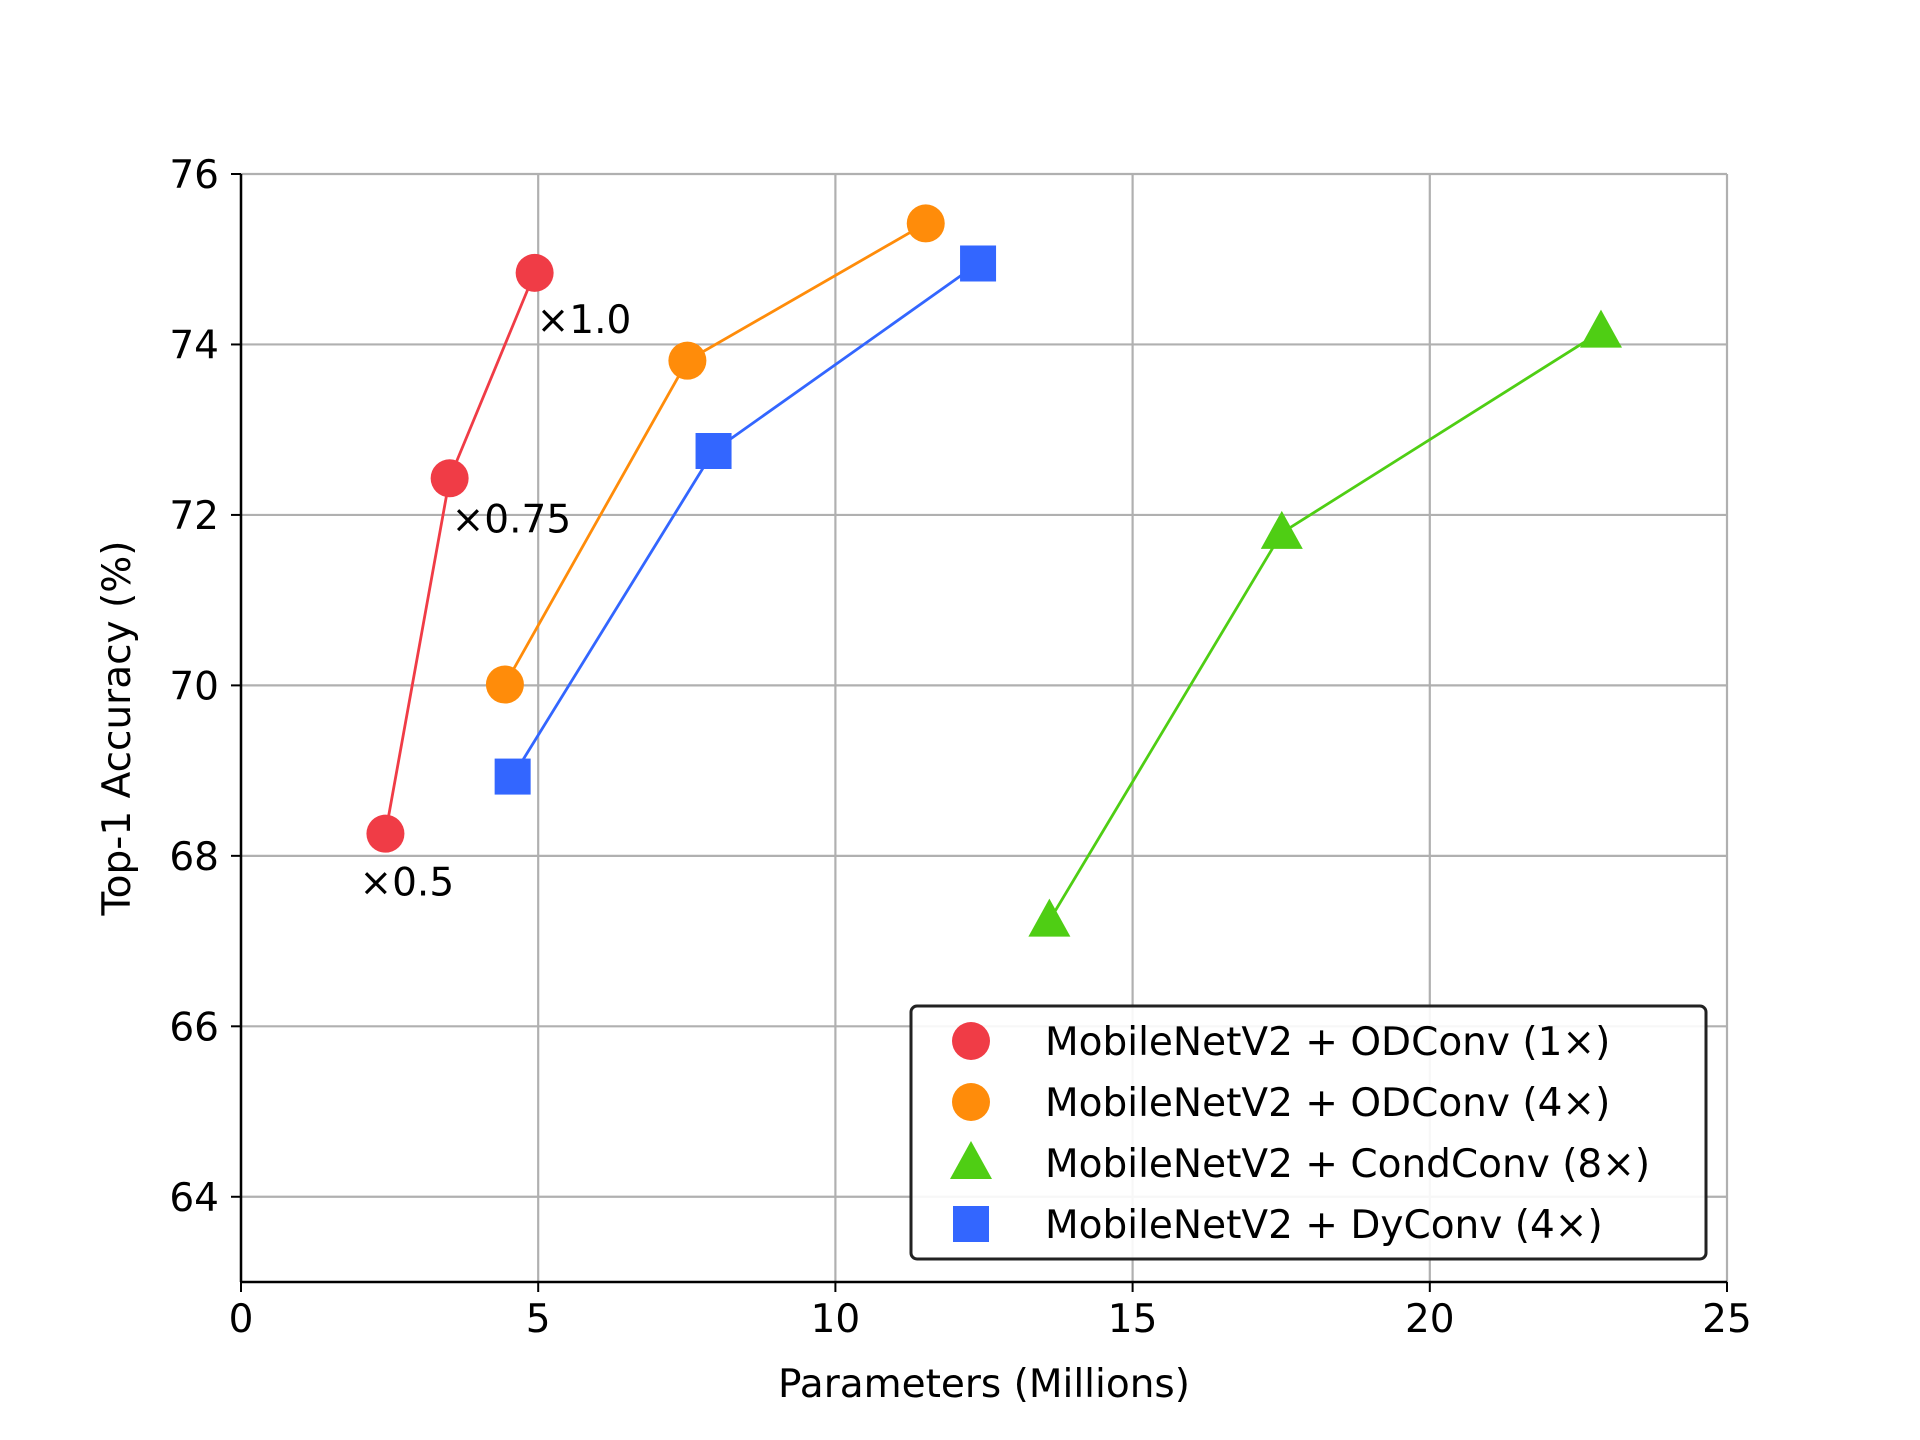 This screenshot has height=1440, width=1920. Describe the element at coordinates (584, 320) in the screenshot. I see `point-annotation: ×1.0` at that location.